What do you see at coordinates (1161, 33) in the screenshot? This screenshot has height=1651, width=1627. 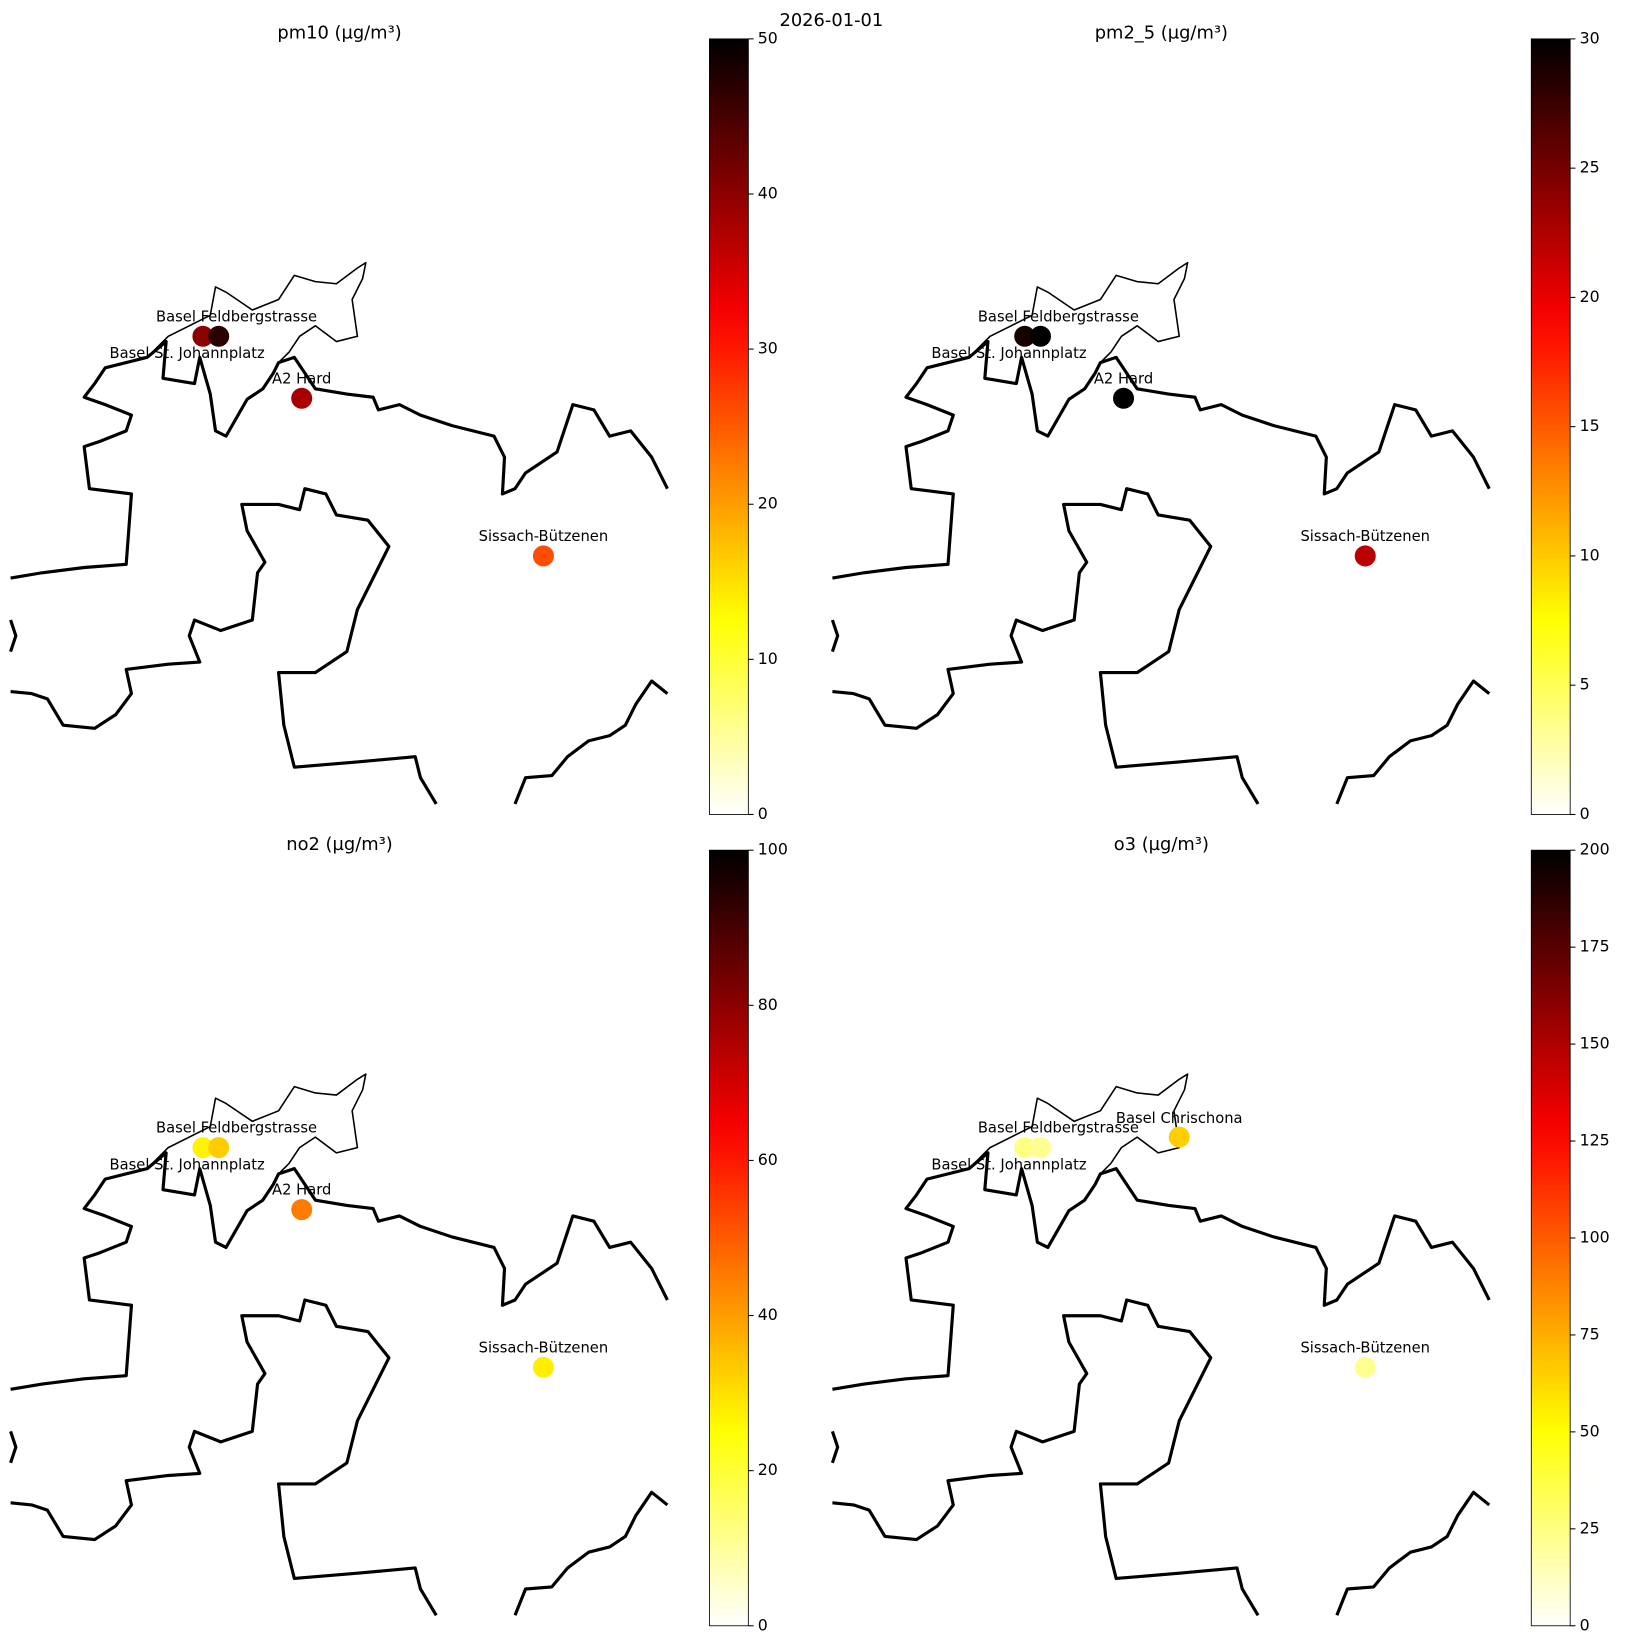 I see `panel-title: pm2_5 (µg/m³)` at bounding box center [1161, 33].